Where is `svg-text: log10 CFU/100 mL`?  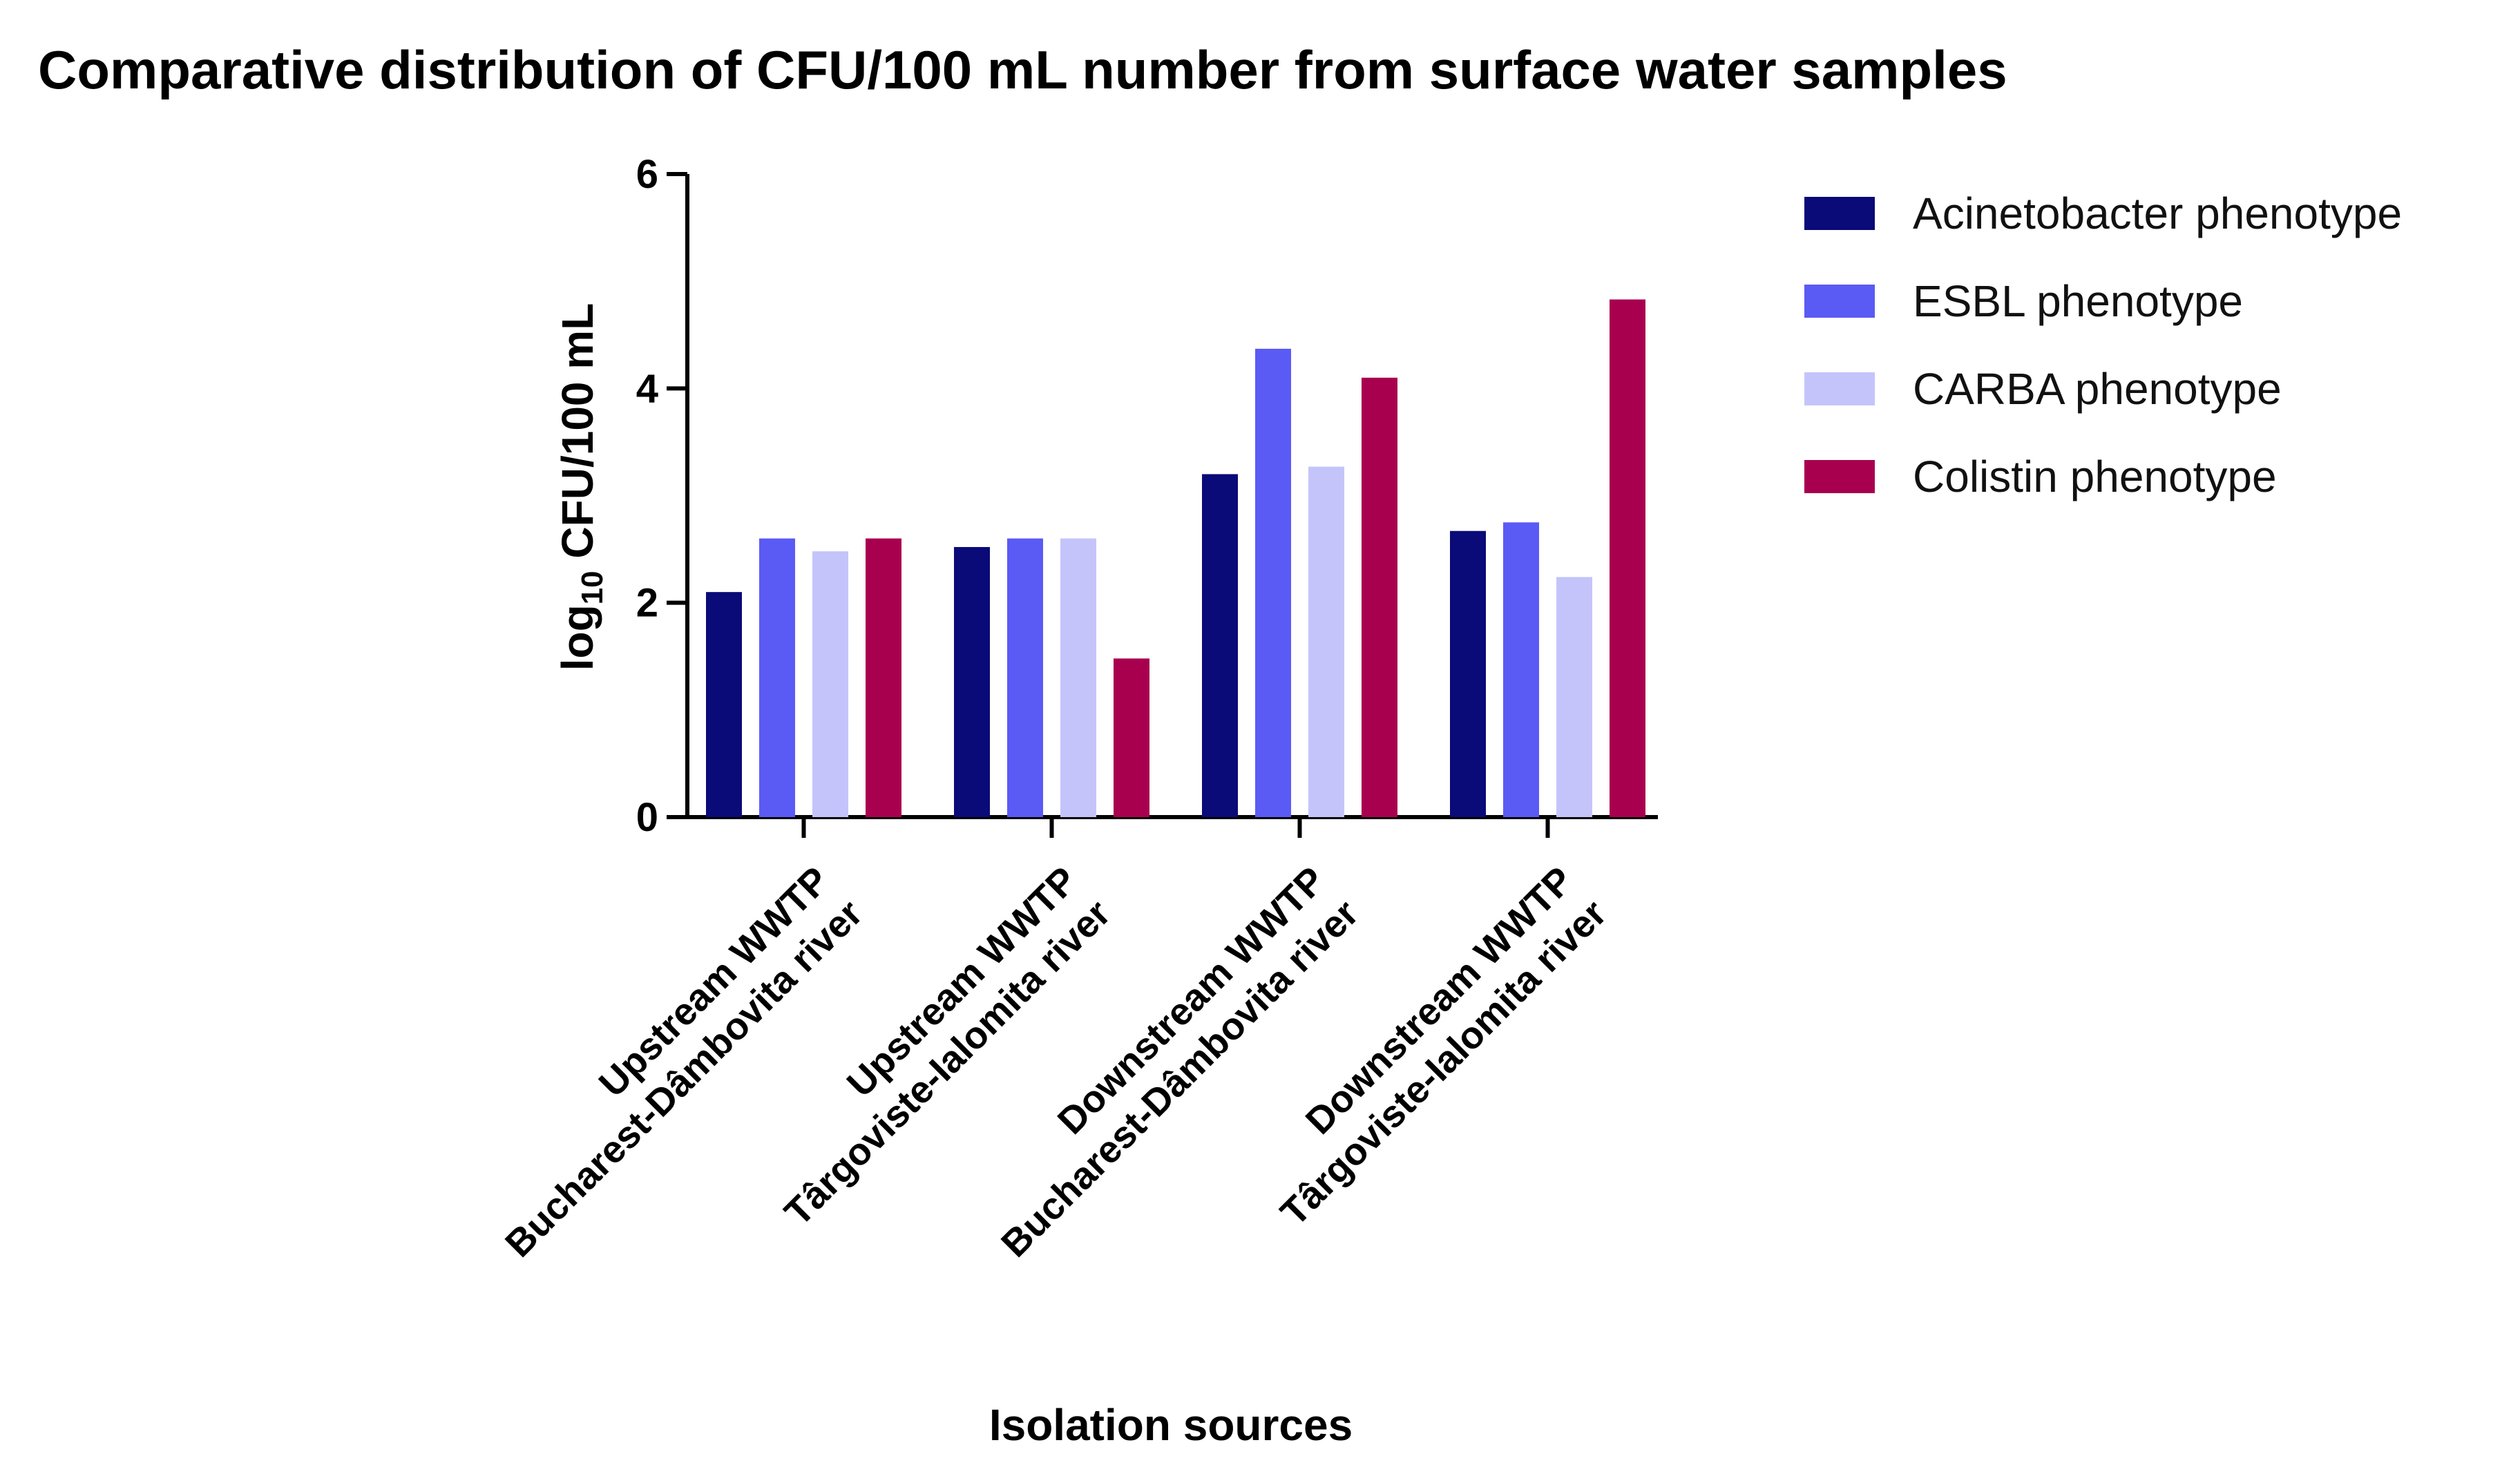 svg-text: log10 CFU/100 mL is located at coordinates (581, 487).